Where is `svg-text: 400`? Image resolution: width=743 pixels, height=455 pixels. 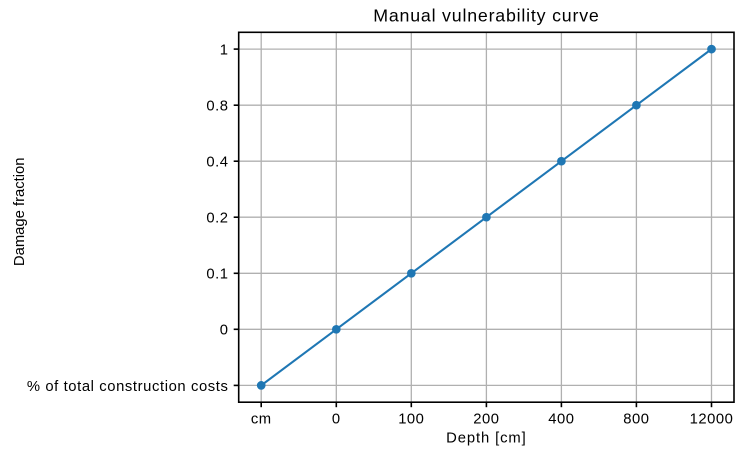
svg-text: 400 is located at coordinates (561, 419).